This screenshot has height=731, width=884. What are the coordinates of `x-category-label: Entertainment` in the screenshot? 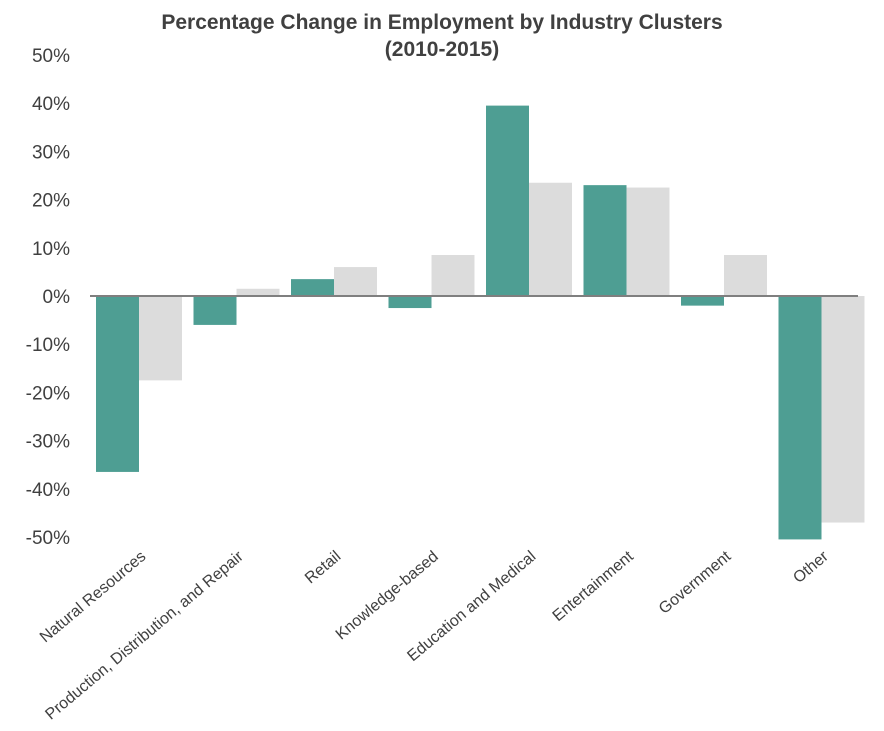 It's located at (594, 586).